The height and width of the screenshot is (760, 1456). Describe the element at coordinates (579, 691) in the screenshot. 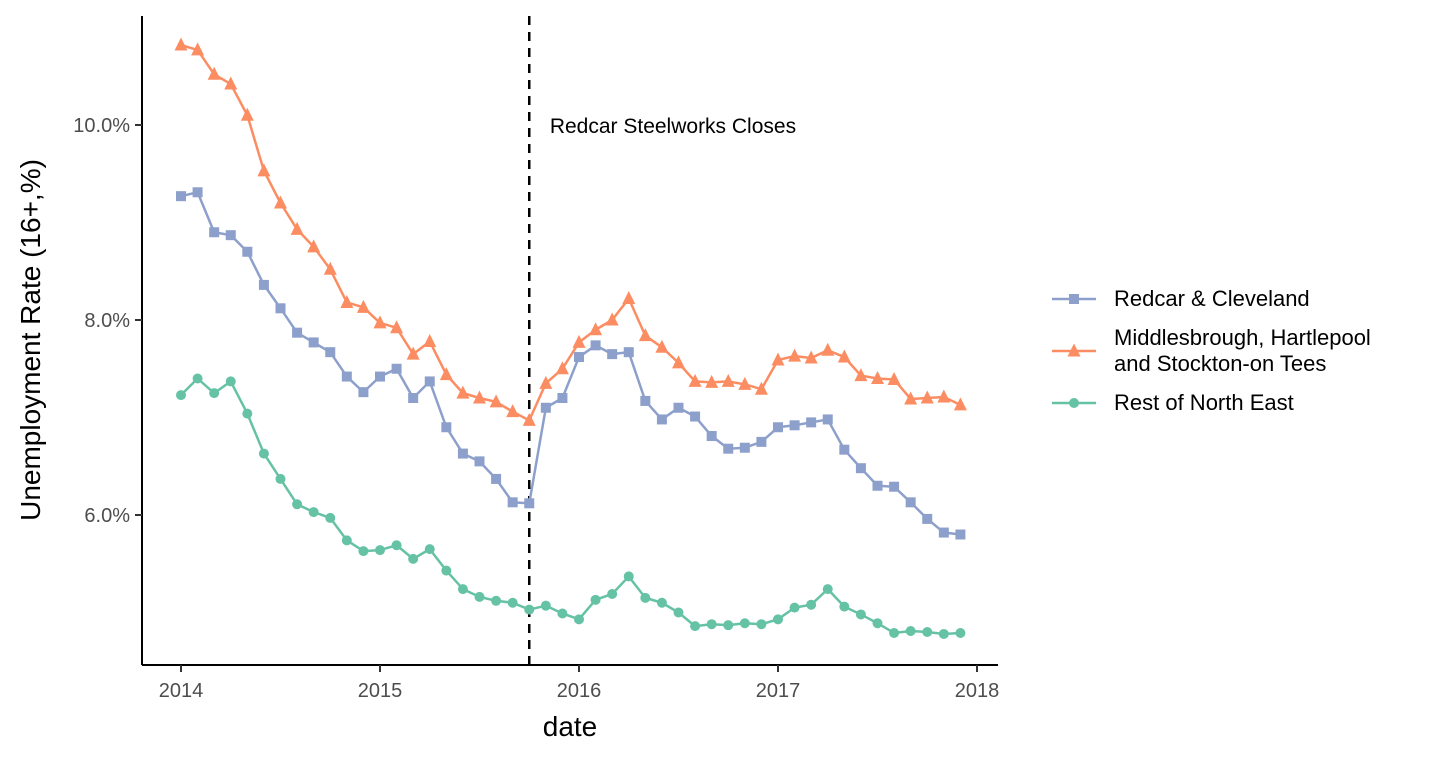

I see `x-tick-label: 2016` at that location.